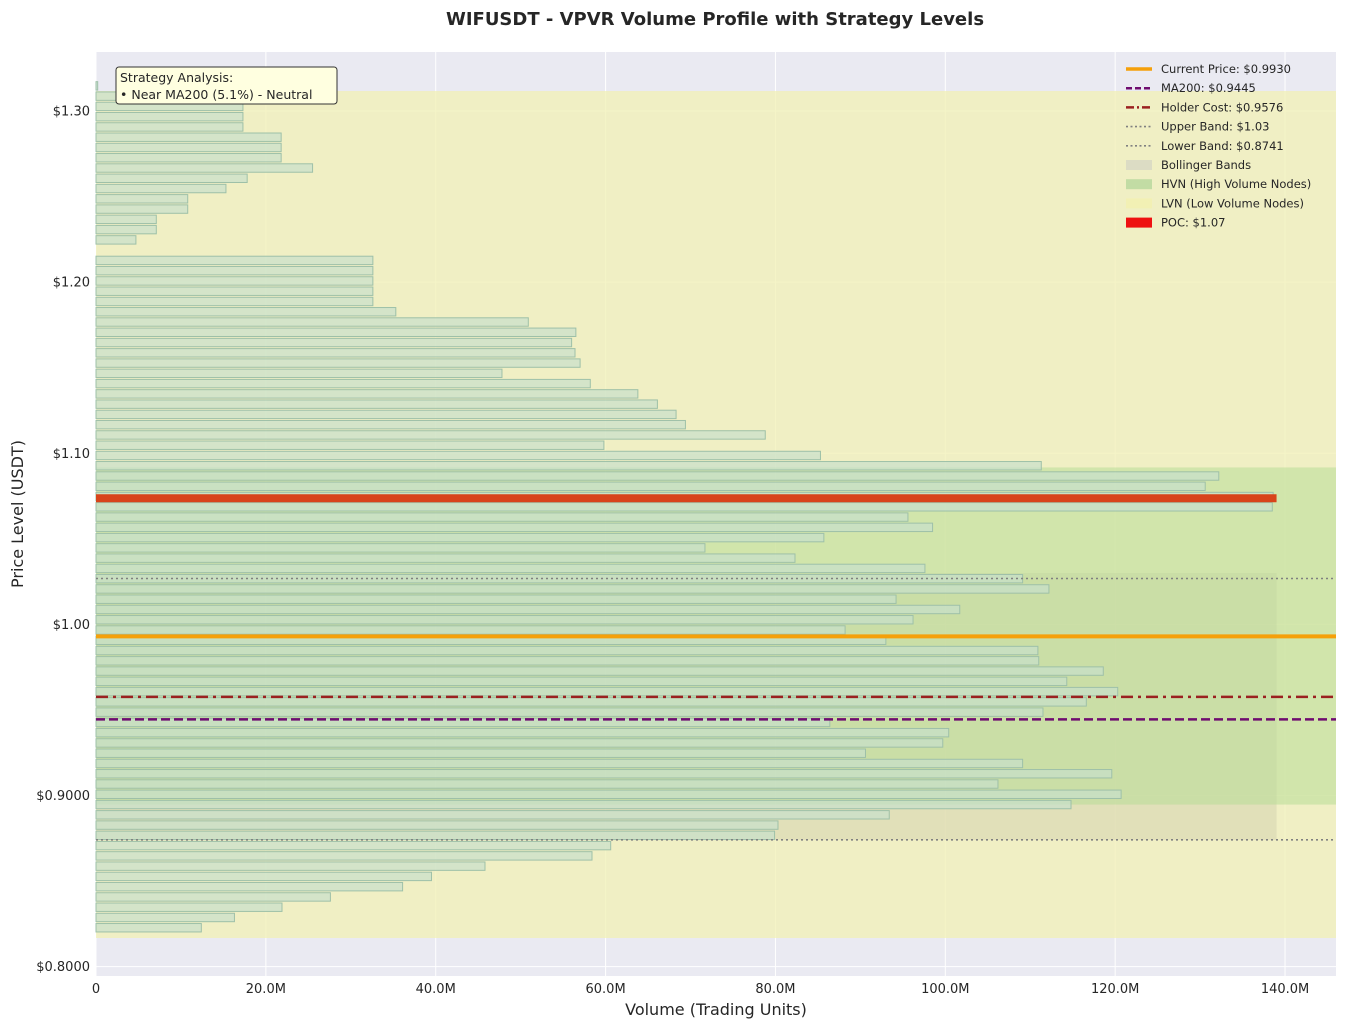 The image size is (1345, 1029). What do you see at coordinates (1226, 69) in the screenshot?
I see `legend-label: Current Price: $0.9930` at bounding box center [1226, 69].